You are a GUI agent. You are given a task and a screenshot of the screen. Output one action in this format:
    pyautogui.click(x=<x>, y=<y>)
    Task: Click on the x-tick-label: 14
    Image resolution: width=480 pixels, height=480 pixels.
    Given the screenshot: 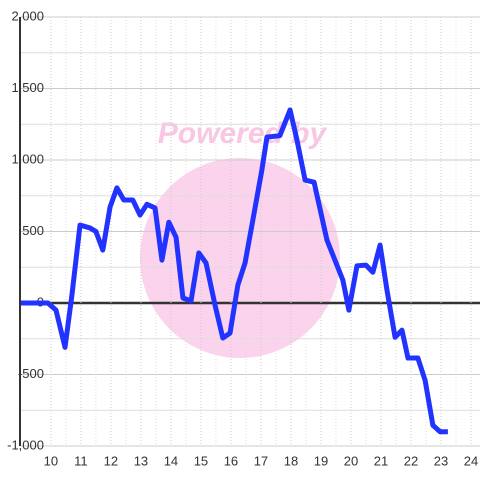 What is the action you would take?
    pyautogui.click(x=171, y=460)
    